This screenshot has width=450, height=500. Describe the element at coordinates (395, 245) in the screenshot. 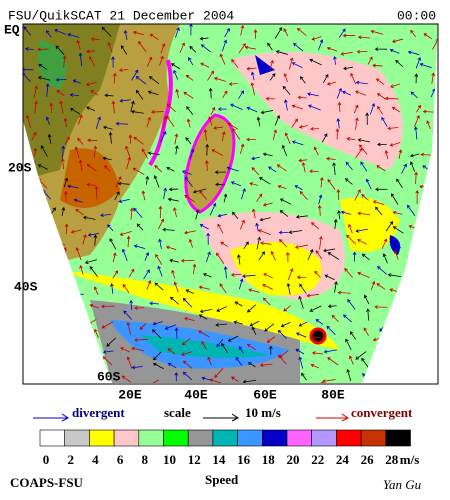

I see `blue-spot` at that location.